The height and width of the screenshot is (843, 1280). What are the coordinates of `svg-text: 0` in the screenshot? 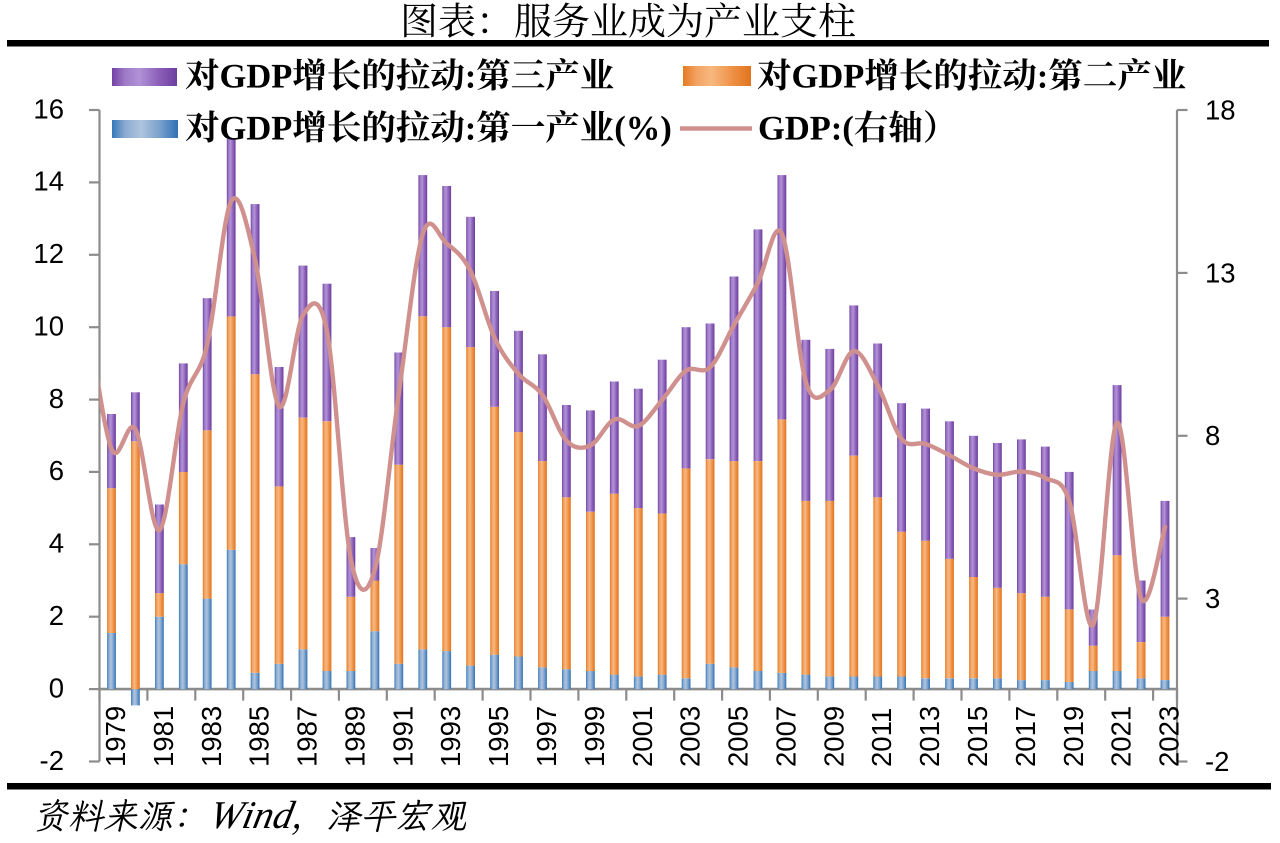 It's located at (56, 687).